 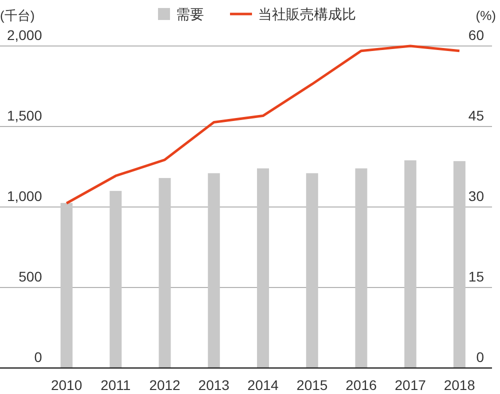 What do you see at coordinates (214, 385) in the screenshot?
I see `x-tick-label: 2013` at bounding box center [214, 385].